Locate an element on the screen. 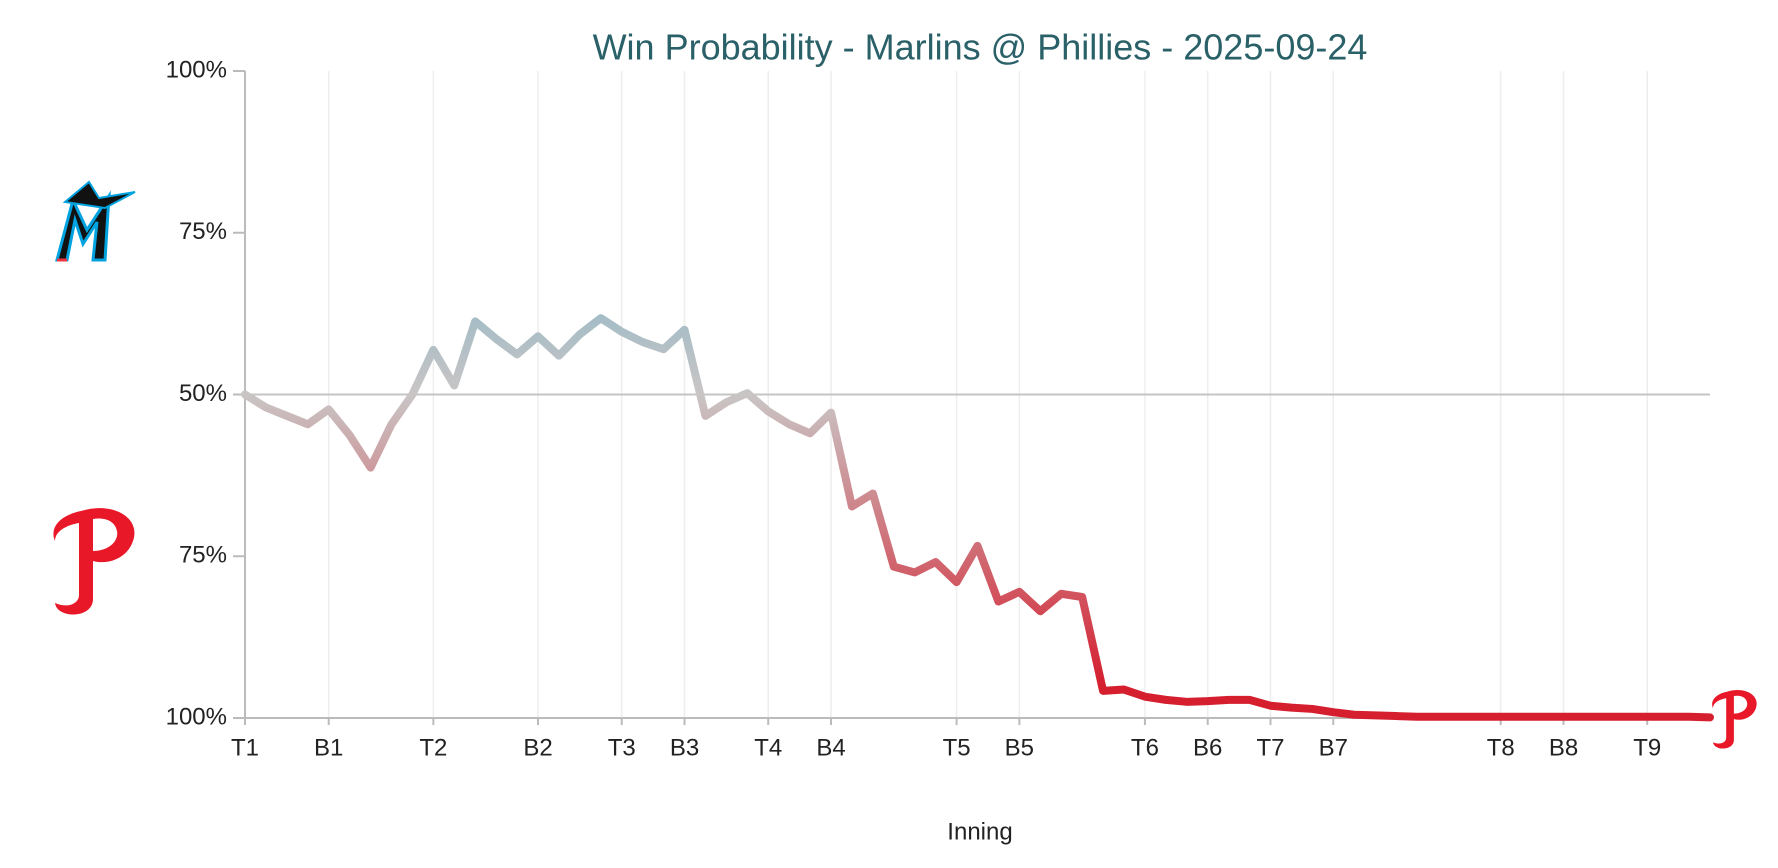 This screenshot has width=1778, height=868. x-tick-label: T1 is located at coordinates (245, 747).